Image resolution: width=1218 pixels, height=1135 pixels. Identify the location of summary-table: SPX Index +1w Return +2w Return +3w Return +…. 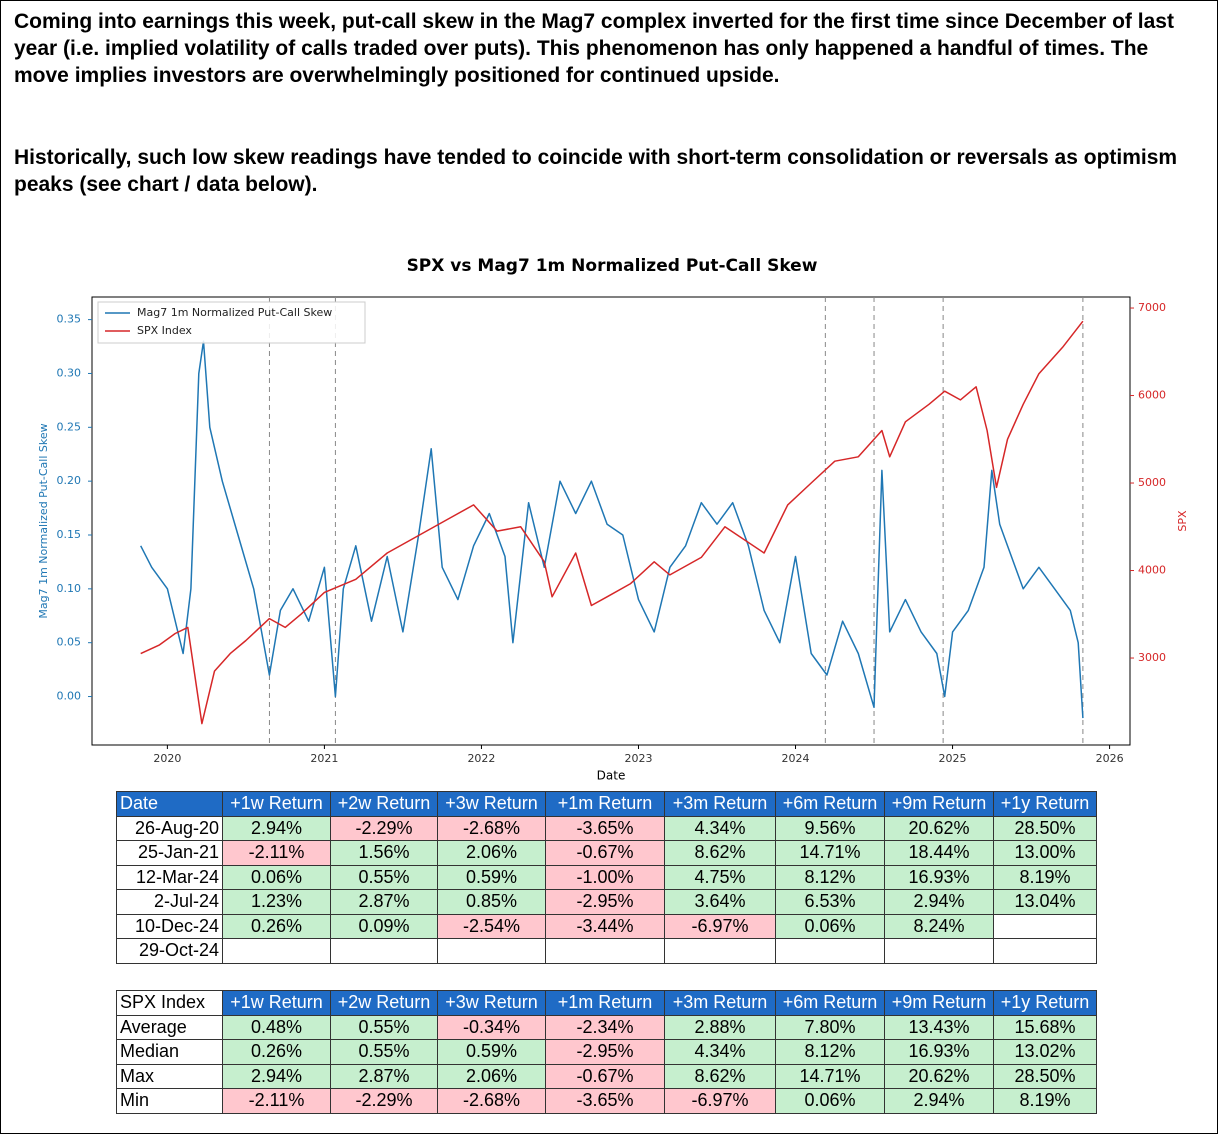
(606, 1052).